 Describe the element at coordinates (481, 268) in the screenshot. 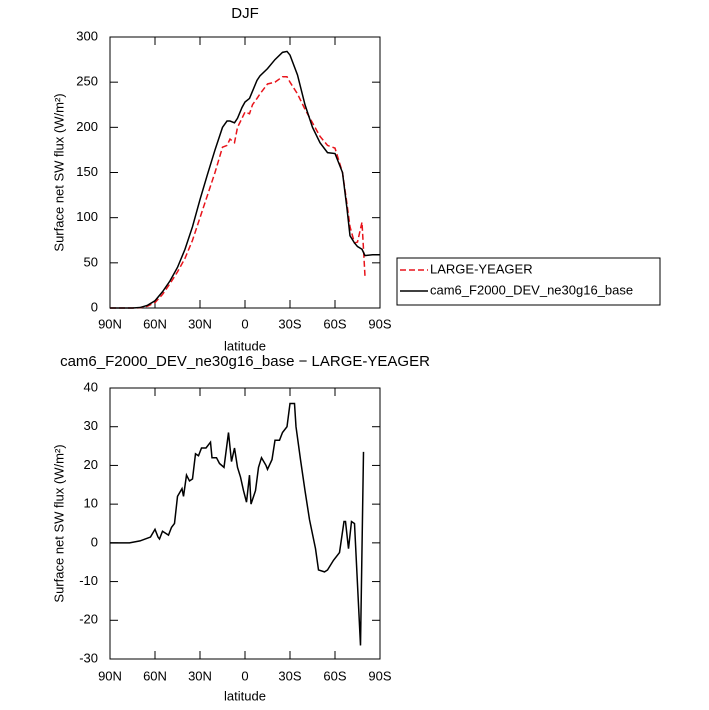

I see `legend-label: LARGE-YEAGER` at that location.